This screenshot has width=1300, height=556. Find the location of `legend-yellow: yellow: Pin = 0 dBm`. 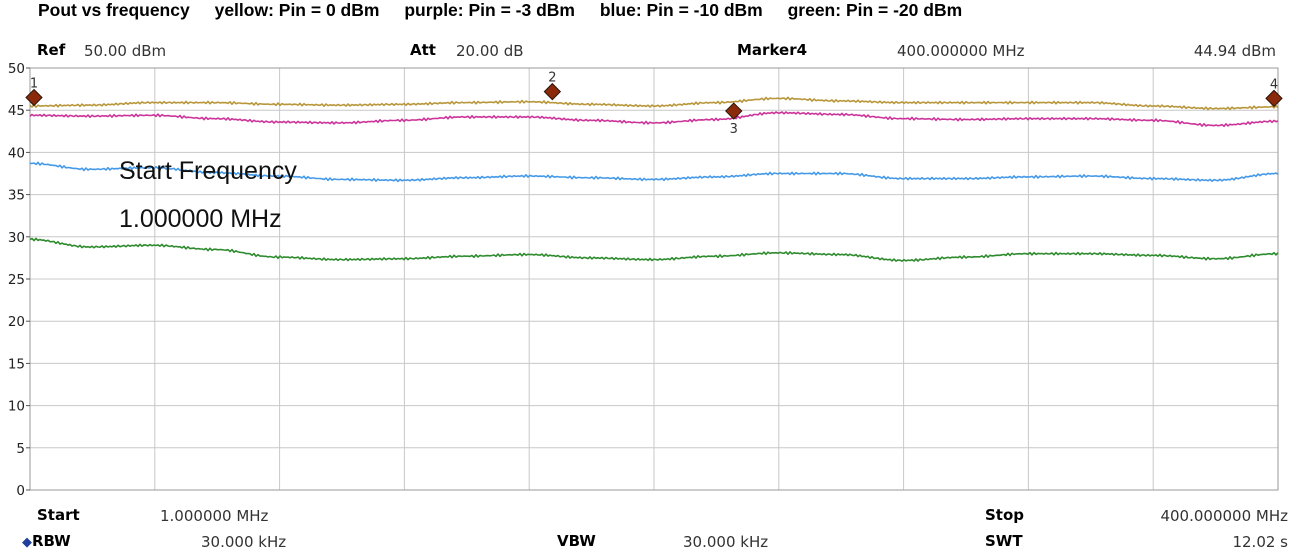

legend-yellow: yellow: Pin = 0 dBm is located at coordinates (297, 10).